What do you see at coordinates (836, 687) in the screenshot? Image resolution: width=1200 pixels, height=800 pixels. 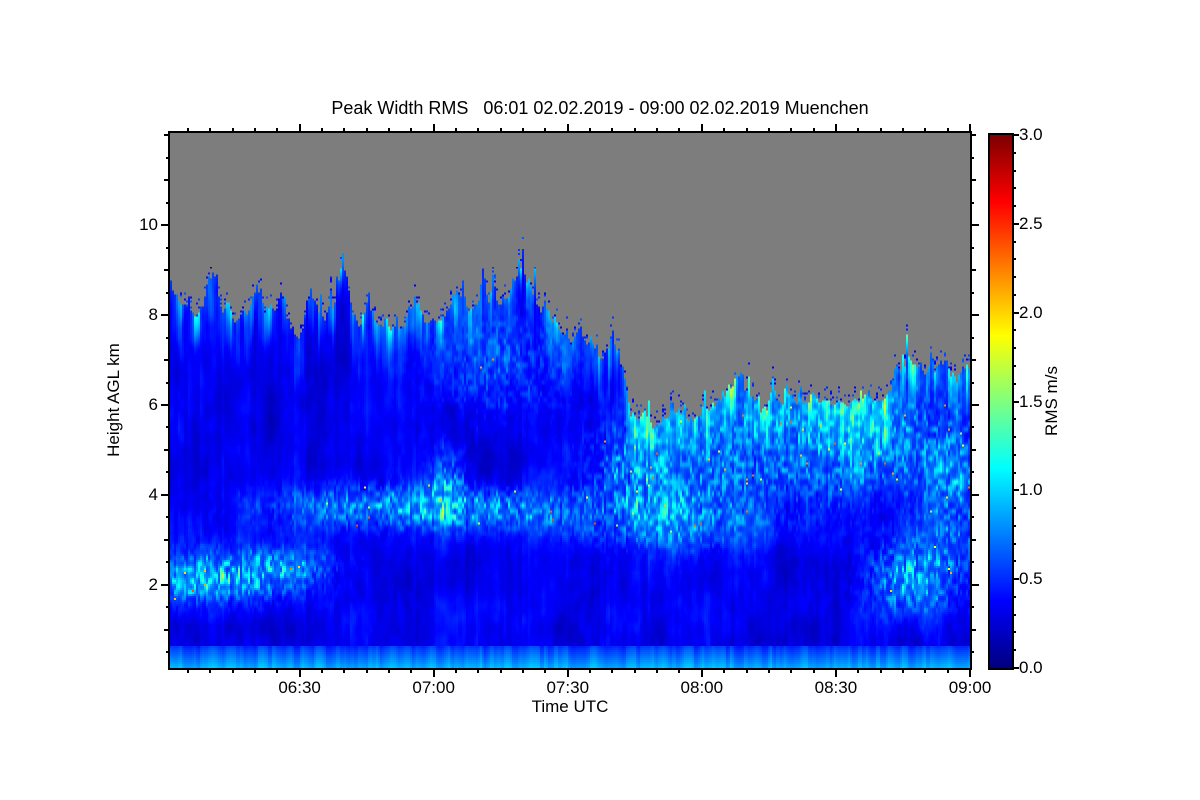 I see `x-tick-label: 08:30` at bounding box center [836, 687].